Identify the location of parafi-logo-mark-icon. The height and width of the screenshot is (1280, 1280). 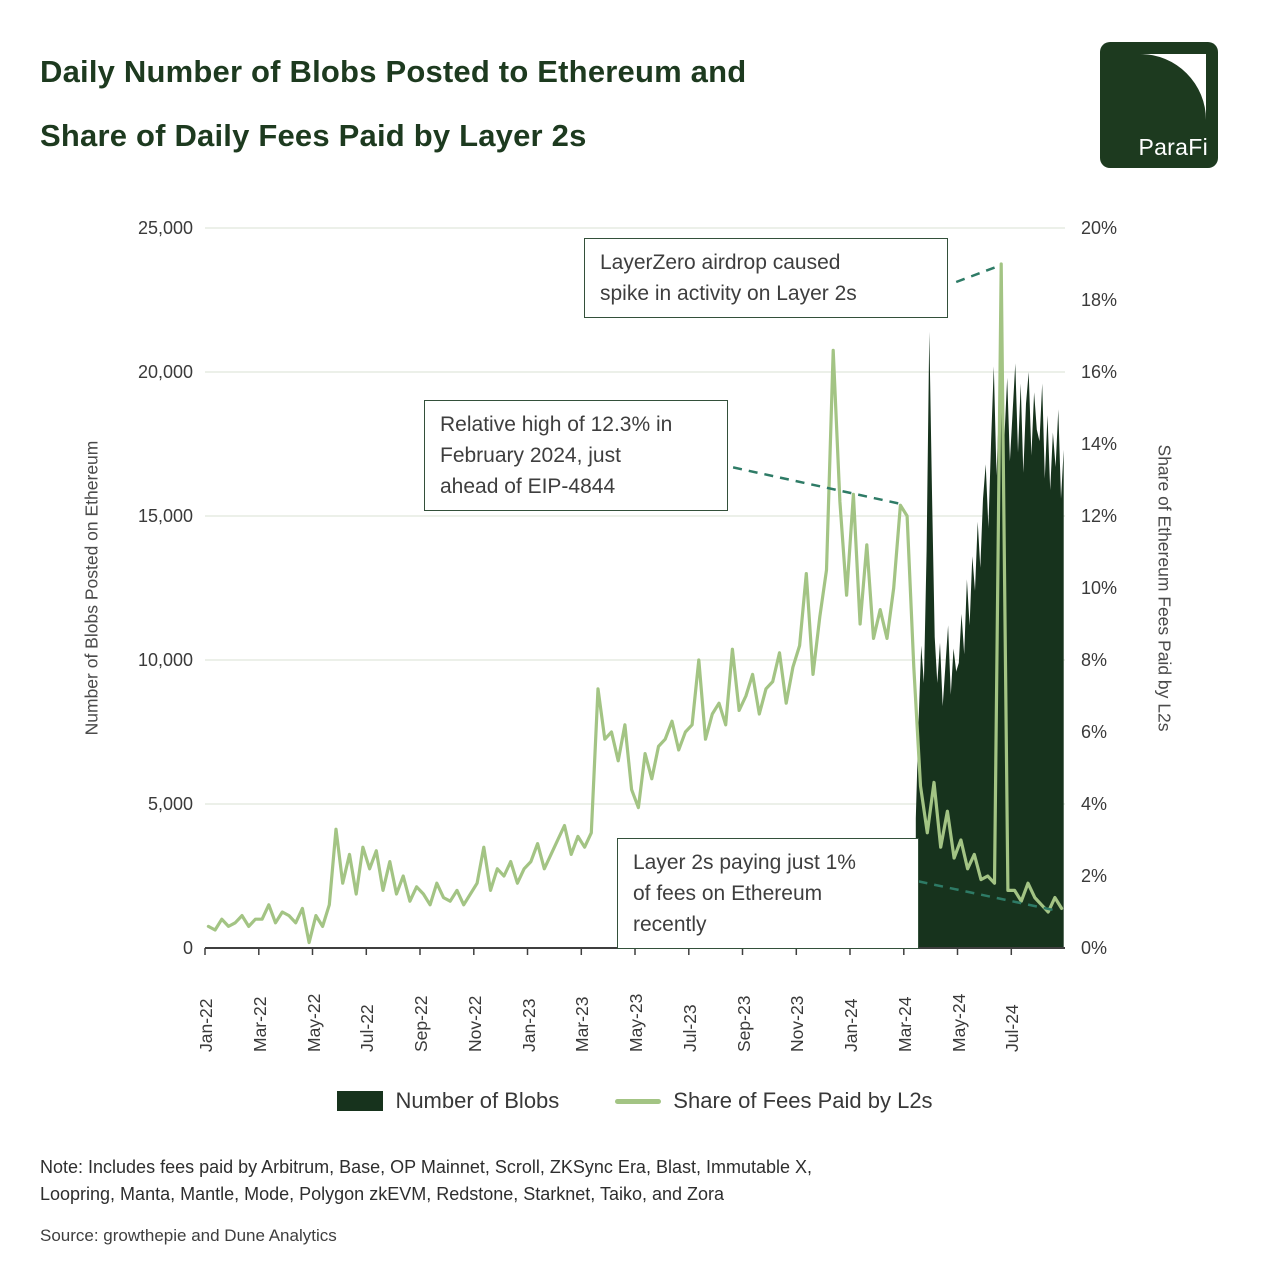
(1173, 87).